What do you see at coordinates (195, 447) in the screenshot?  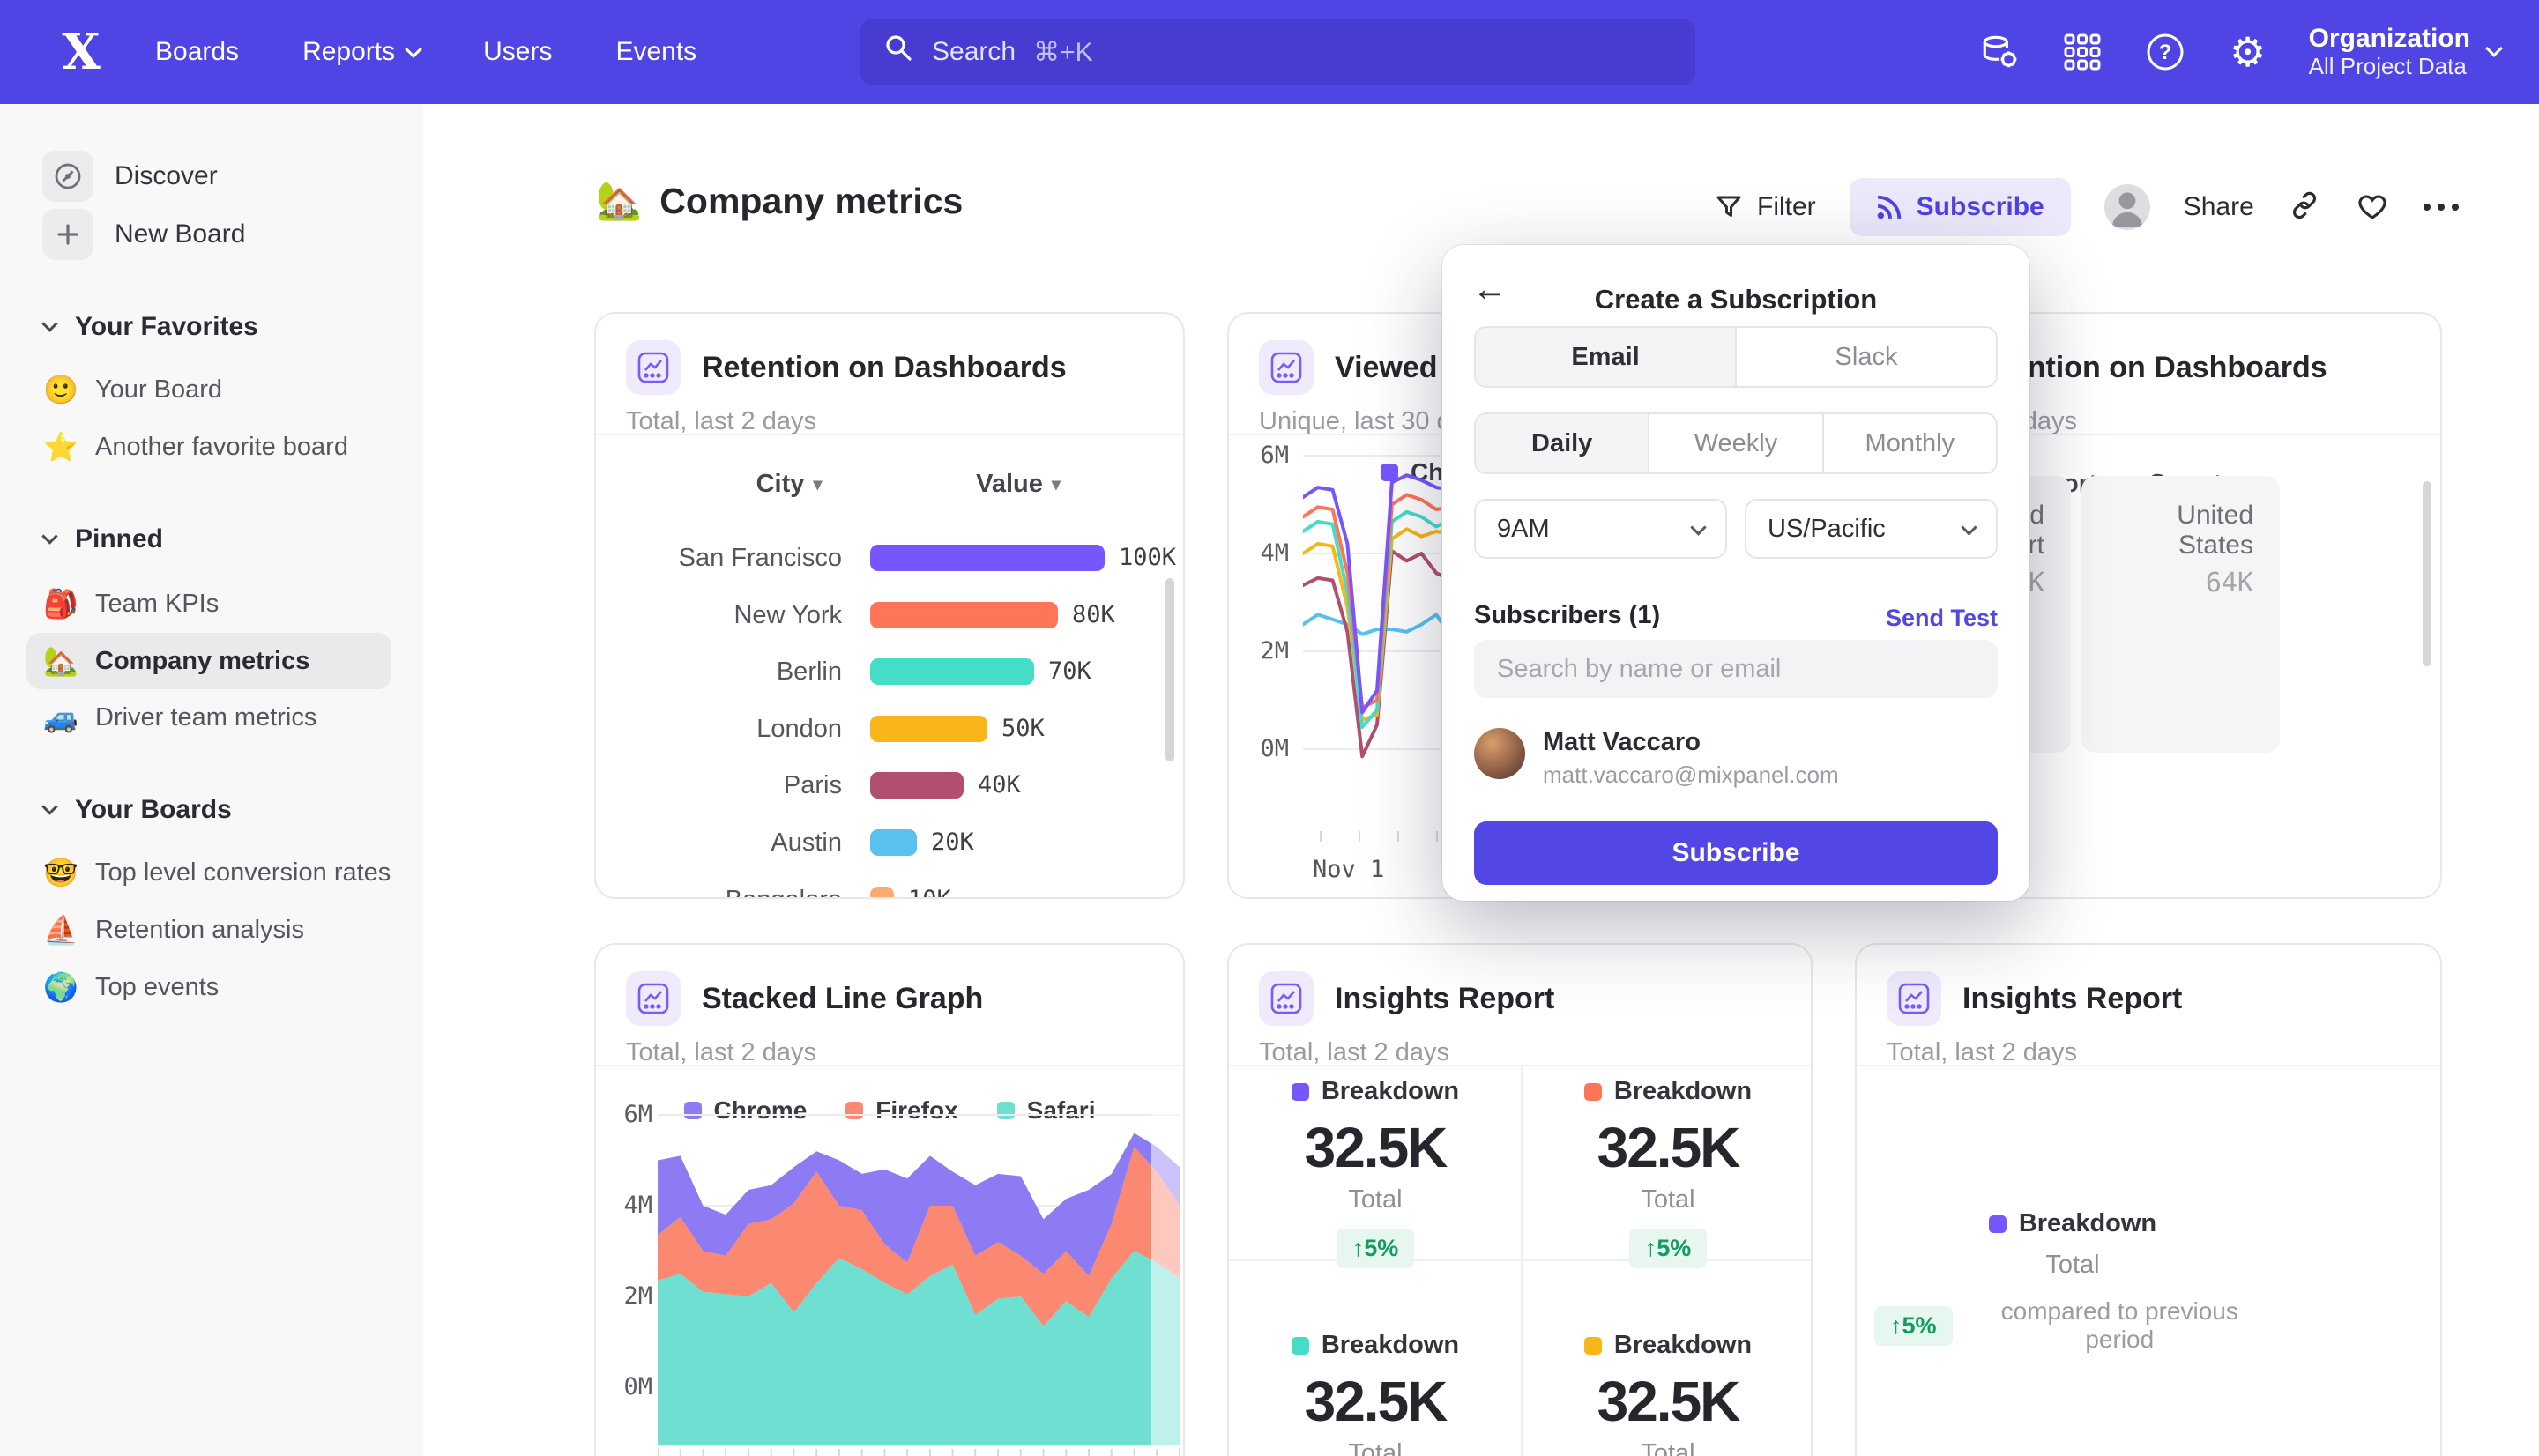 I see `sidebar-item-another-favorite-board: ⭐ Another favorite board` at bounding box center [195, 447].